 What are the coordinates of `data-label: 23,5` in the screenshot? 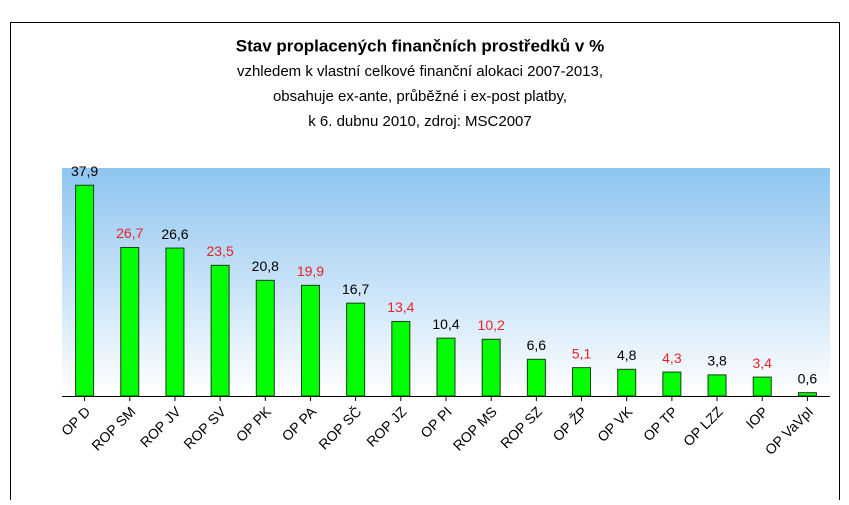 It's located at (219, 251).